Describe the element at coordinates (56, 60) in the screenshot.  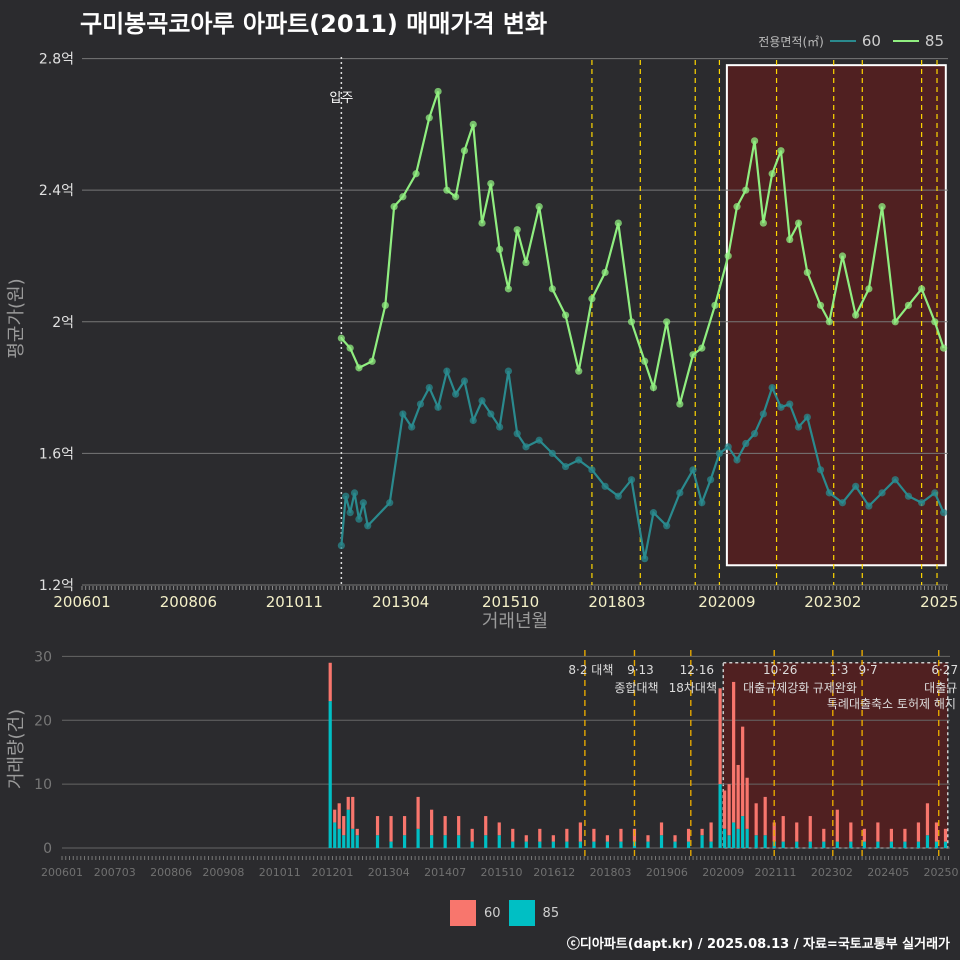
I see `y-tick-label: 2.8억` at that location.